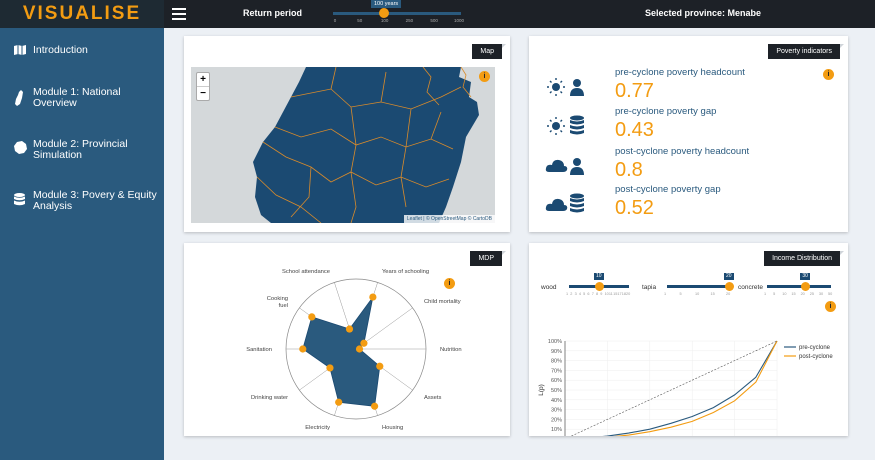 This screenshot has height=460, width=875. I want to click on legend-label: post-cyclone, so click(816, 357).